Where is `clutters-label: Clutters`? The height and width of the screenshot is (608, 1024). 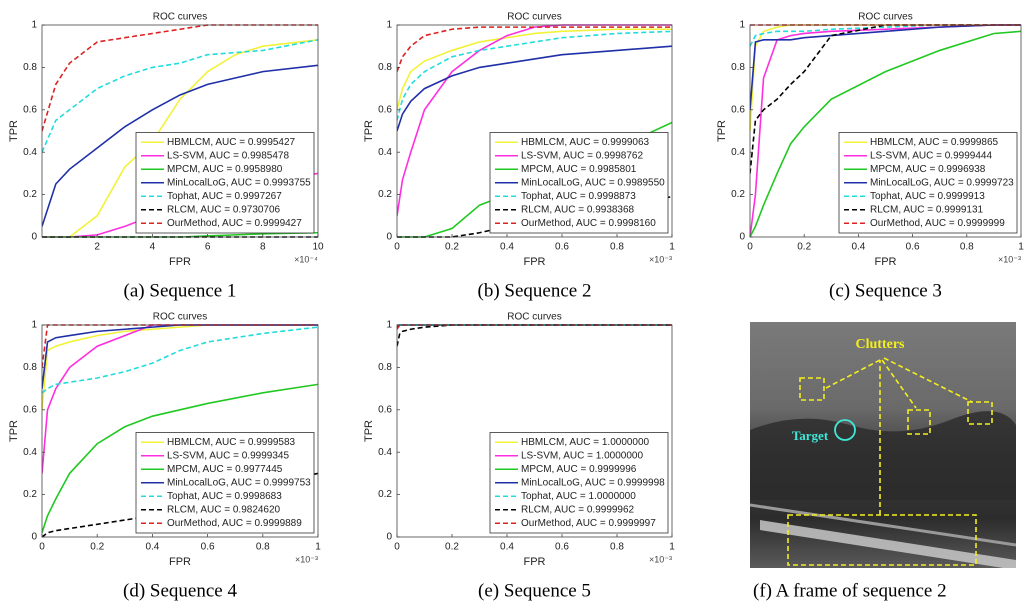 clutters-label: Clutters is located at coordinates (881, 344).